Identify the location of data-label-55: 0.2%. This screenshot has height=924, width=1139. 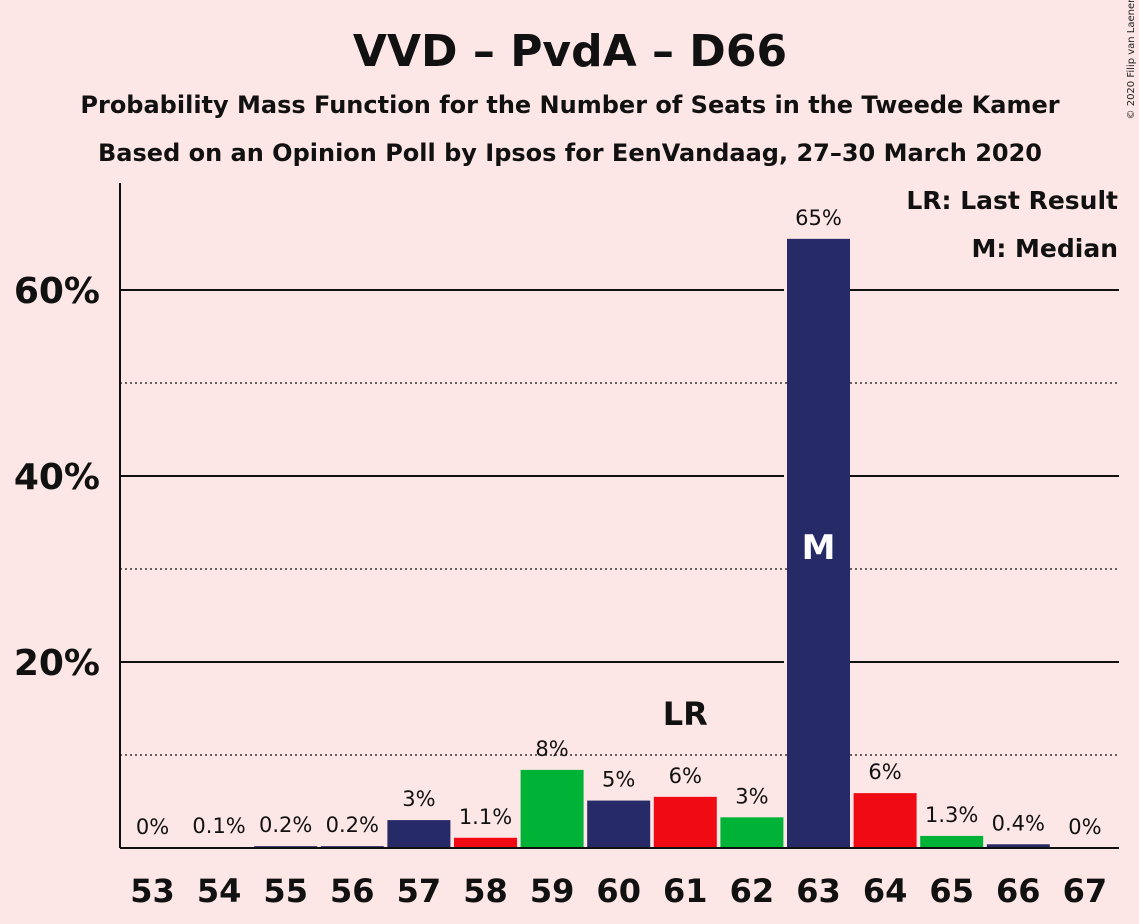
(285, 825).